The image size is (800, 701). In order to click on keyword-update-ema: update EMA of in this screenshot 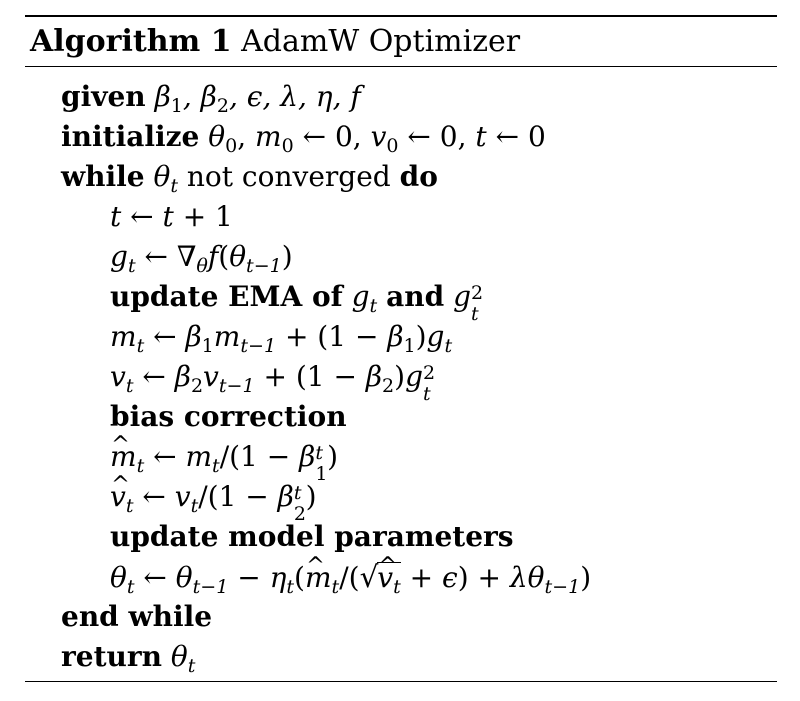, I will do `click(226, 296)`.